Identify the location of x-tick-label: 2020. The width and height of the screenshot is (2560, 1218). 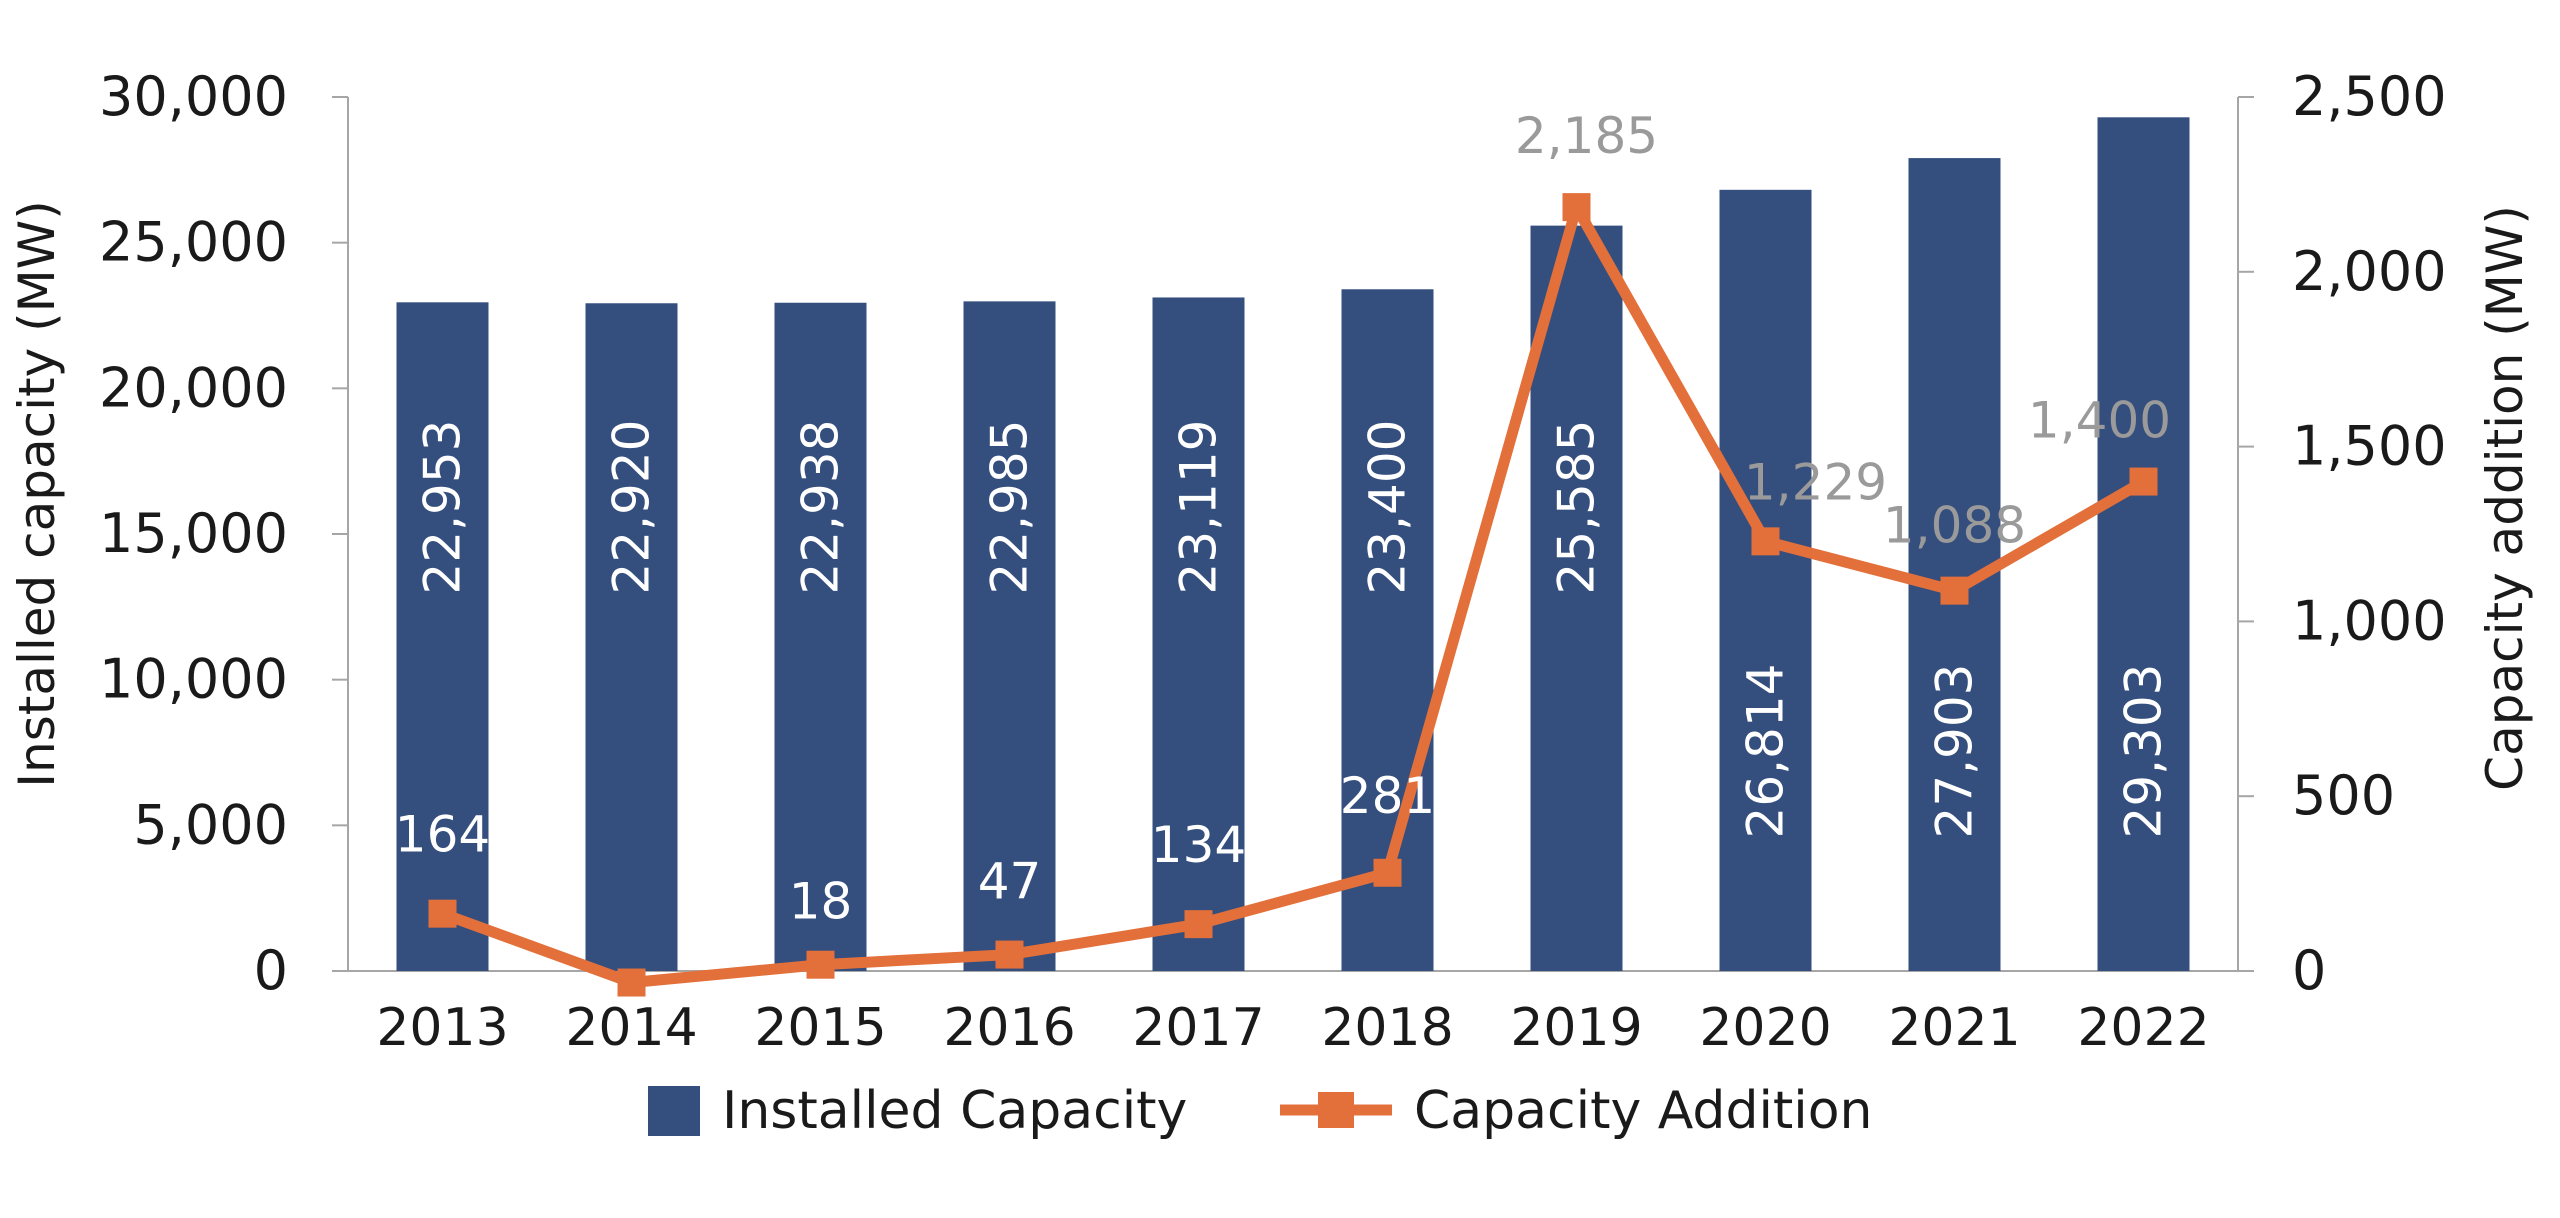
(1765, 1028).